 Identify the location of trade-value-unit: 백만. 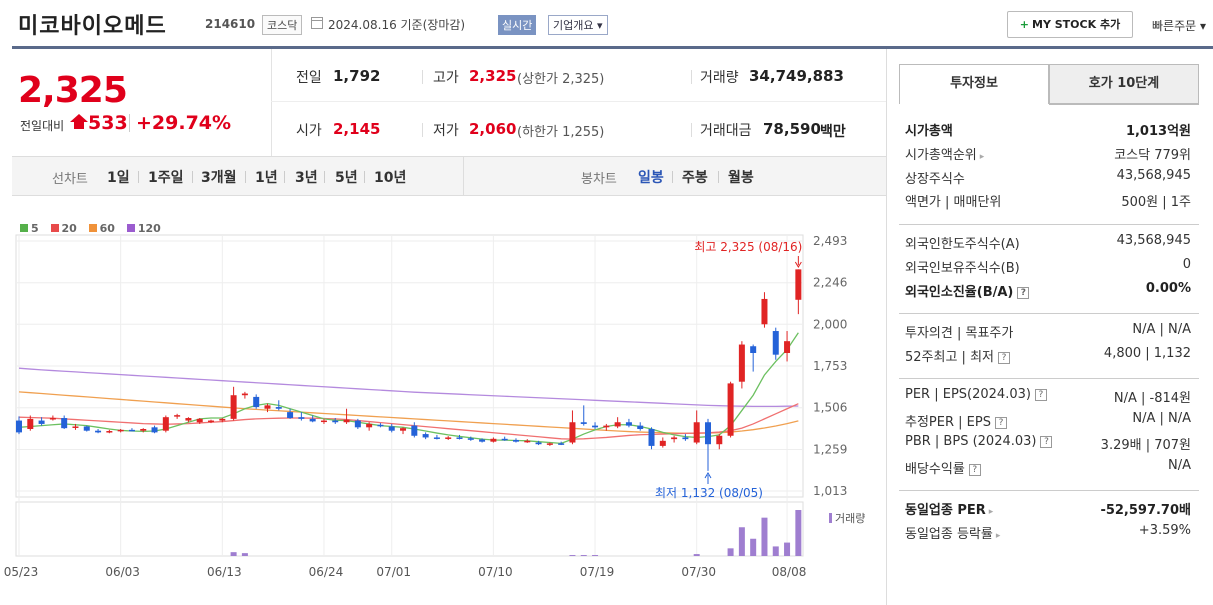
(833, 132).